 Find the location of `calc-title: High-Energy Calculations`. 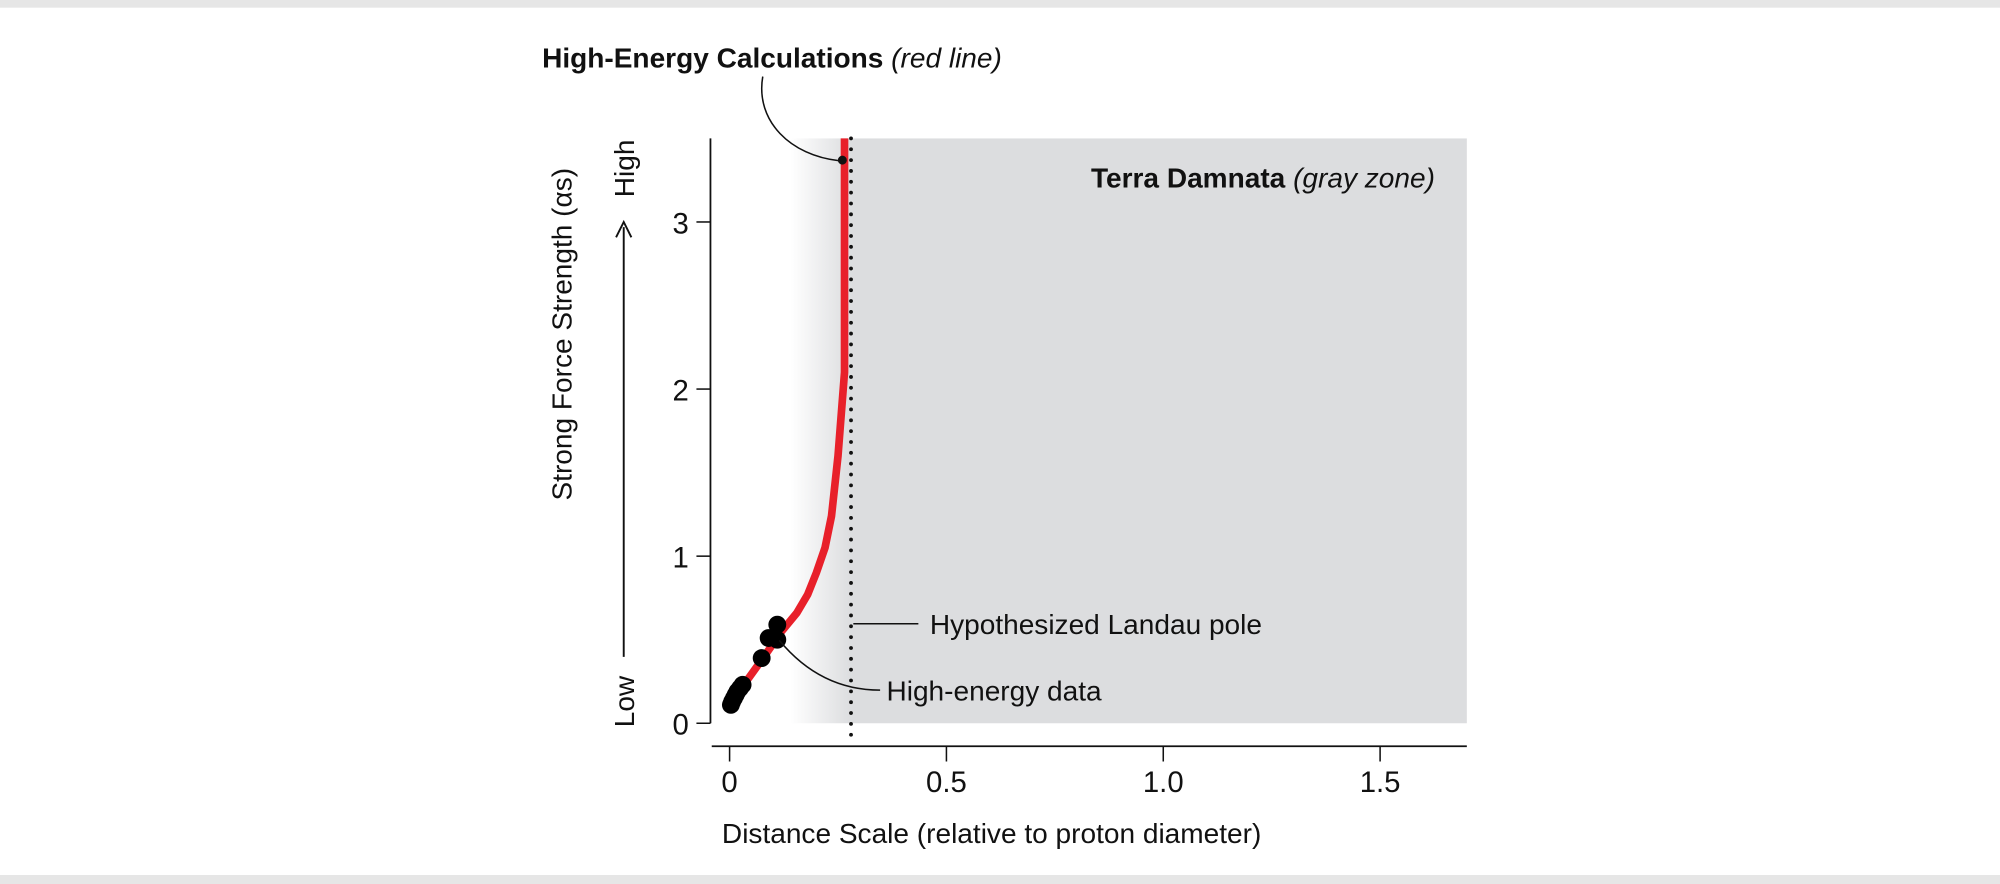

calc-title: High-Energy Calculations is located at coordinates (712, 58).